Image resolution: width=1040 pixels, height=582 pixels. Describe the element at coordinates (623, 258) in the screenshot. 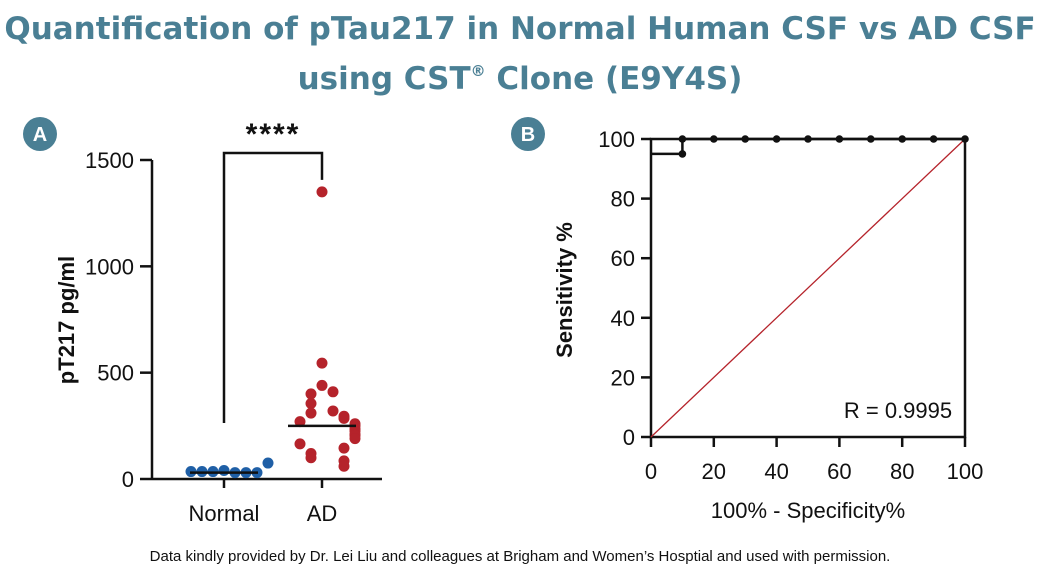

I see `panel-b-y-tick-label: 60` at that location.